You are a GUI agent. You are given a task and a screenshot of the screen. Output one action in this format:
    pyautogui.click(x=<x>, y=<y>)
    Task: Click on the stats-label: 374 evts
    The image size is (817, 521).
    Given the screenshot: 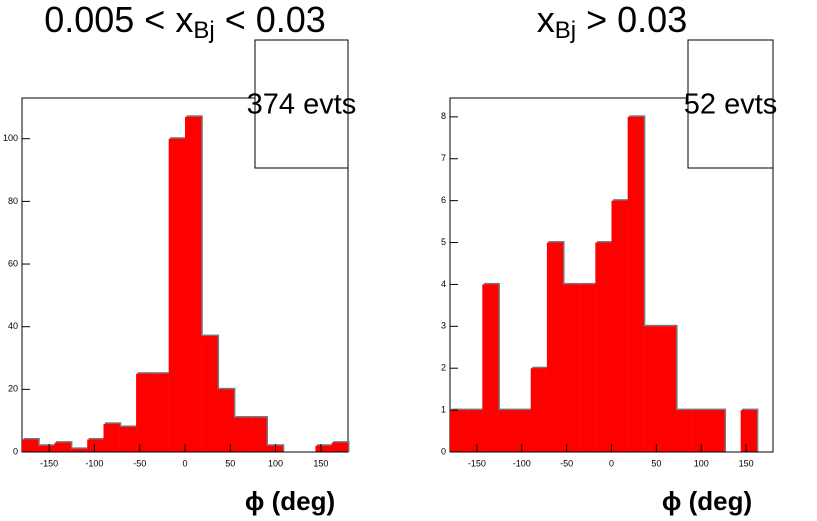 What is the action you would take?
    pyautogui.click(x=302, y=105)
    